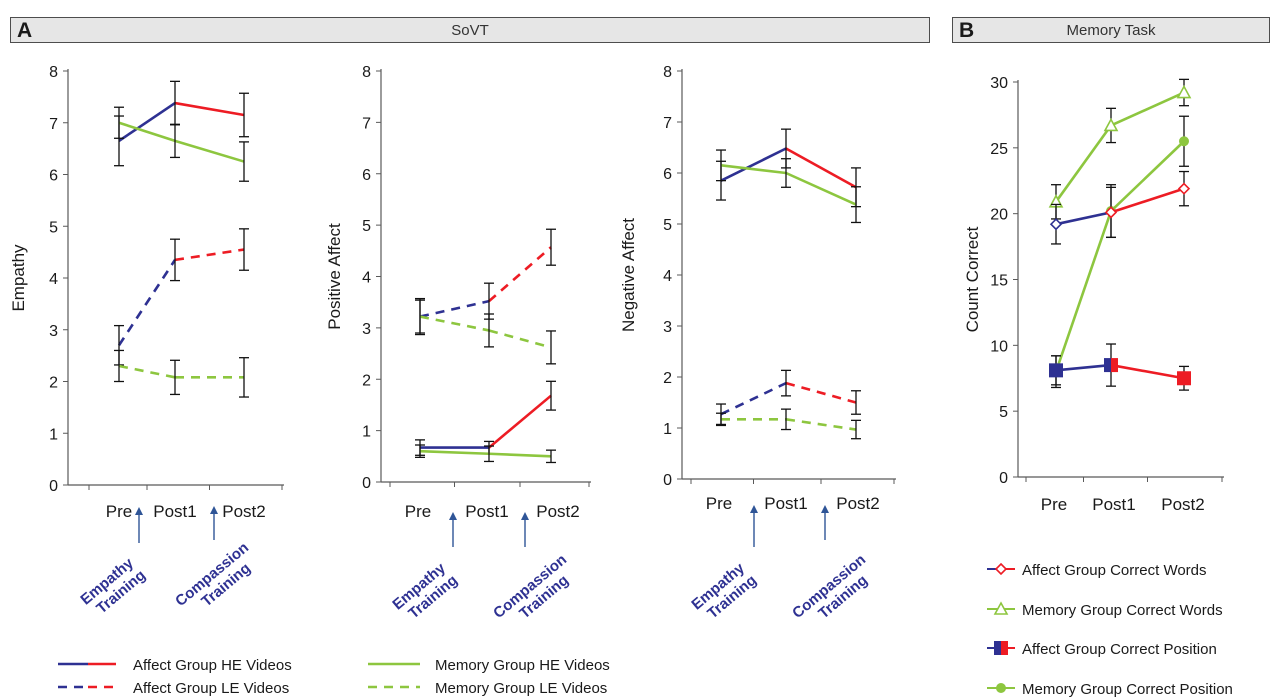 The width and height of the screenshot is (1277, 697). Describe the element at coordinates (972, 279) in the screenshot. I see `y-axis-label: Count Correct` at that location.